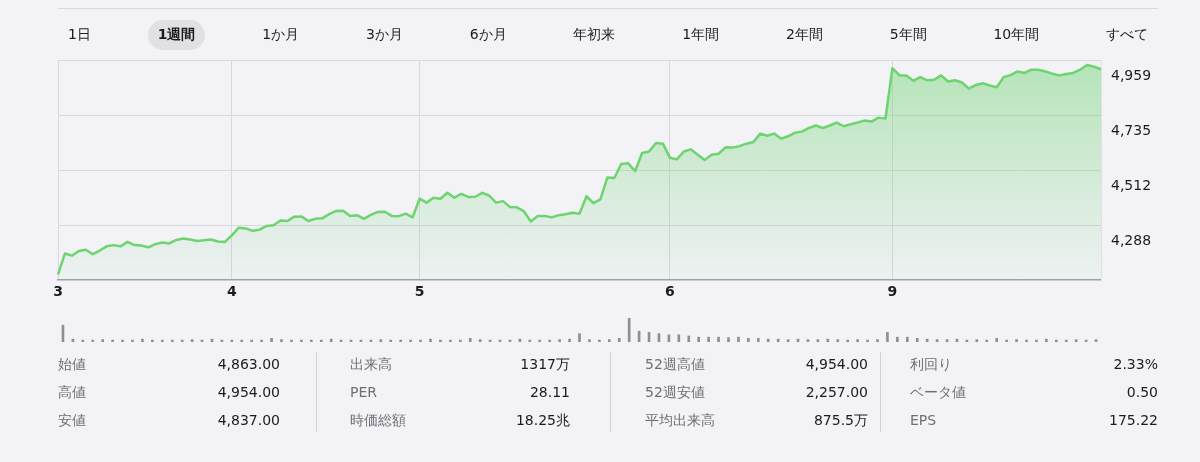  I want to click on x-tick-label: 6, so click(670, 291).